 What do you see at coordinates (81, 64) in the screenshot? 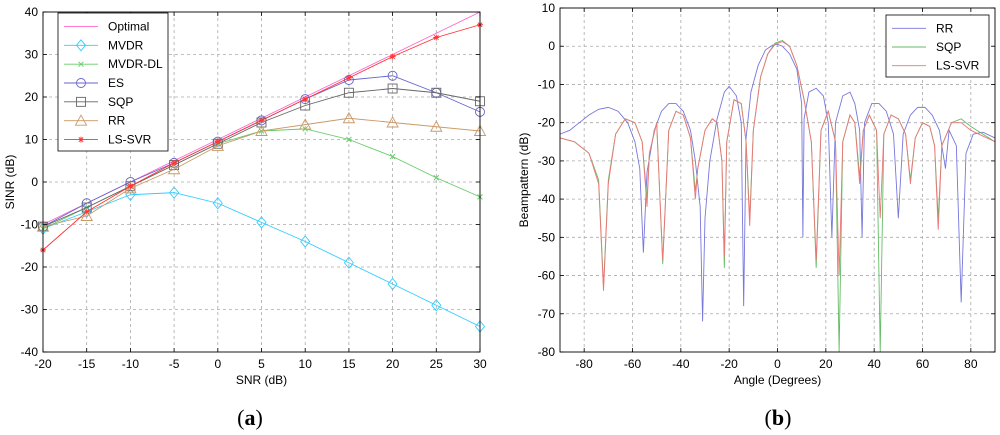
I see `legend-marker-mvdr-dl` at bounding box center [81, 64].